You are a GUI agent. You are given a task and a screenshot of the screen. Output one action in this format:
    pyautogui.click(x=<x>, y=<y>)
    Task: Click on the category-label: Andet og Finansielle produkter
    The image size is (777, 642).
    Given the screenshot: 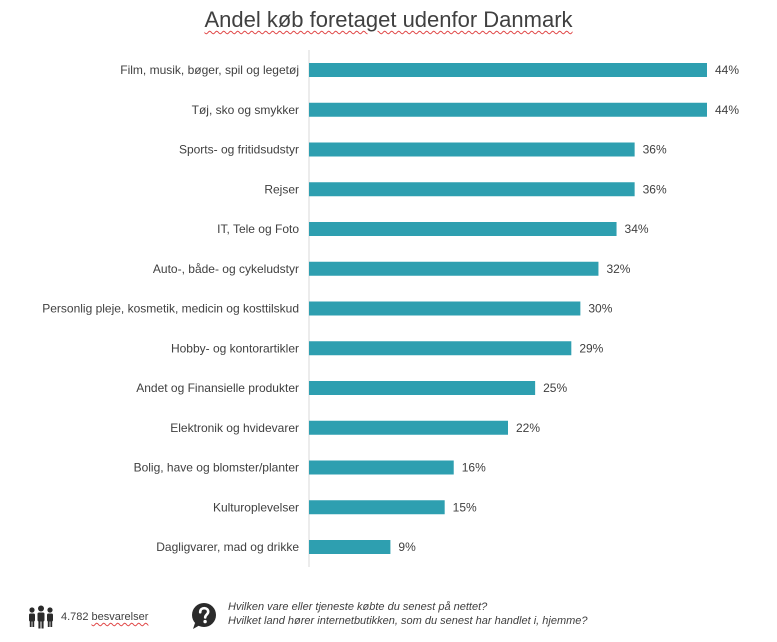 What is the action you would take?
    pyautogui.click(x=217, y=388)
    